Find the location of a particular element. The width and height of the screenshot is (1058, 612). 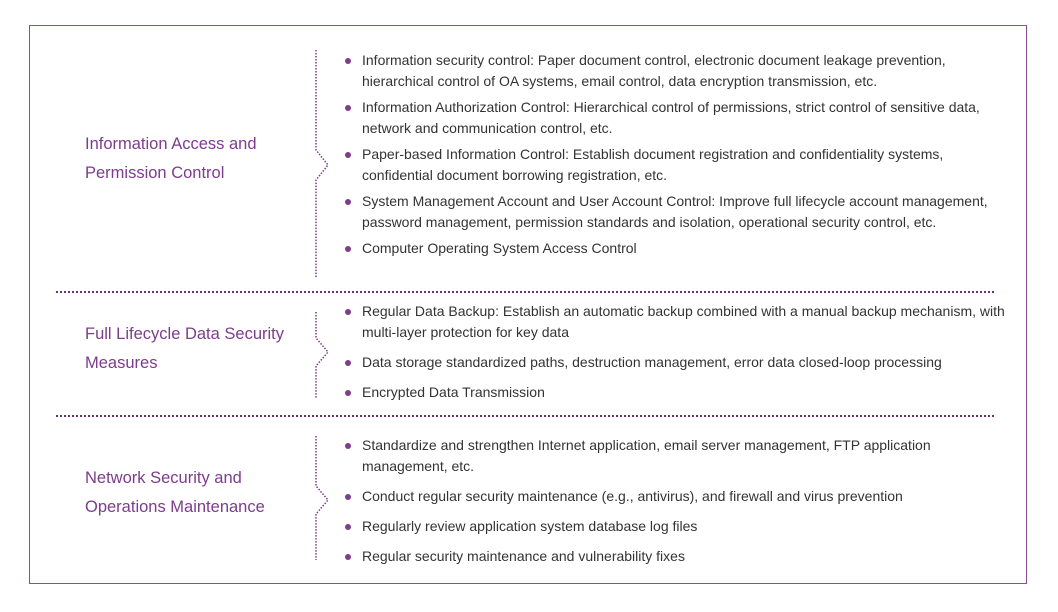

section-label: Full Lifecycle Data Security Measures is located at coordinates (184, 348).